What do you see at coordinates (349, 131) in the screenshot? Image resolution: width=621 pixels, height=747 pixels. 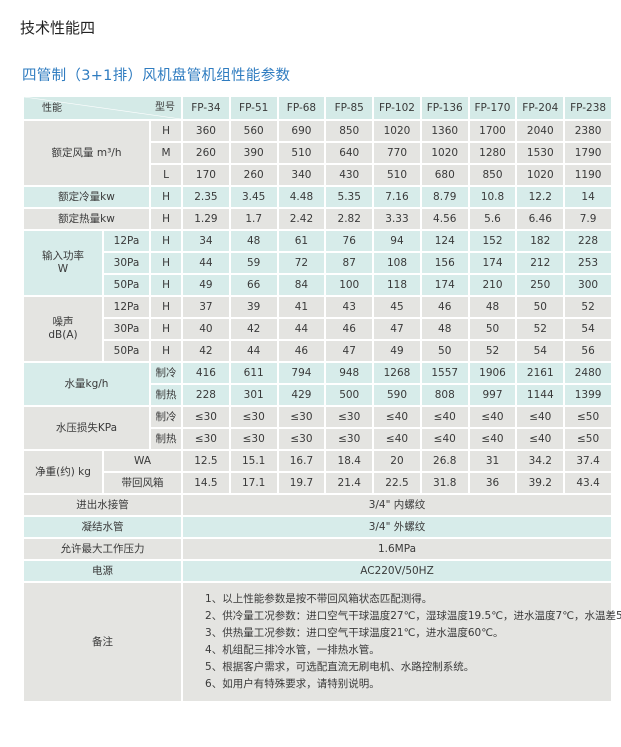 I see `data-cell: 850` at bounding box center [349, 131].